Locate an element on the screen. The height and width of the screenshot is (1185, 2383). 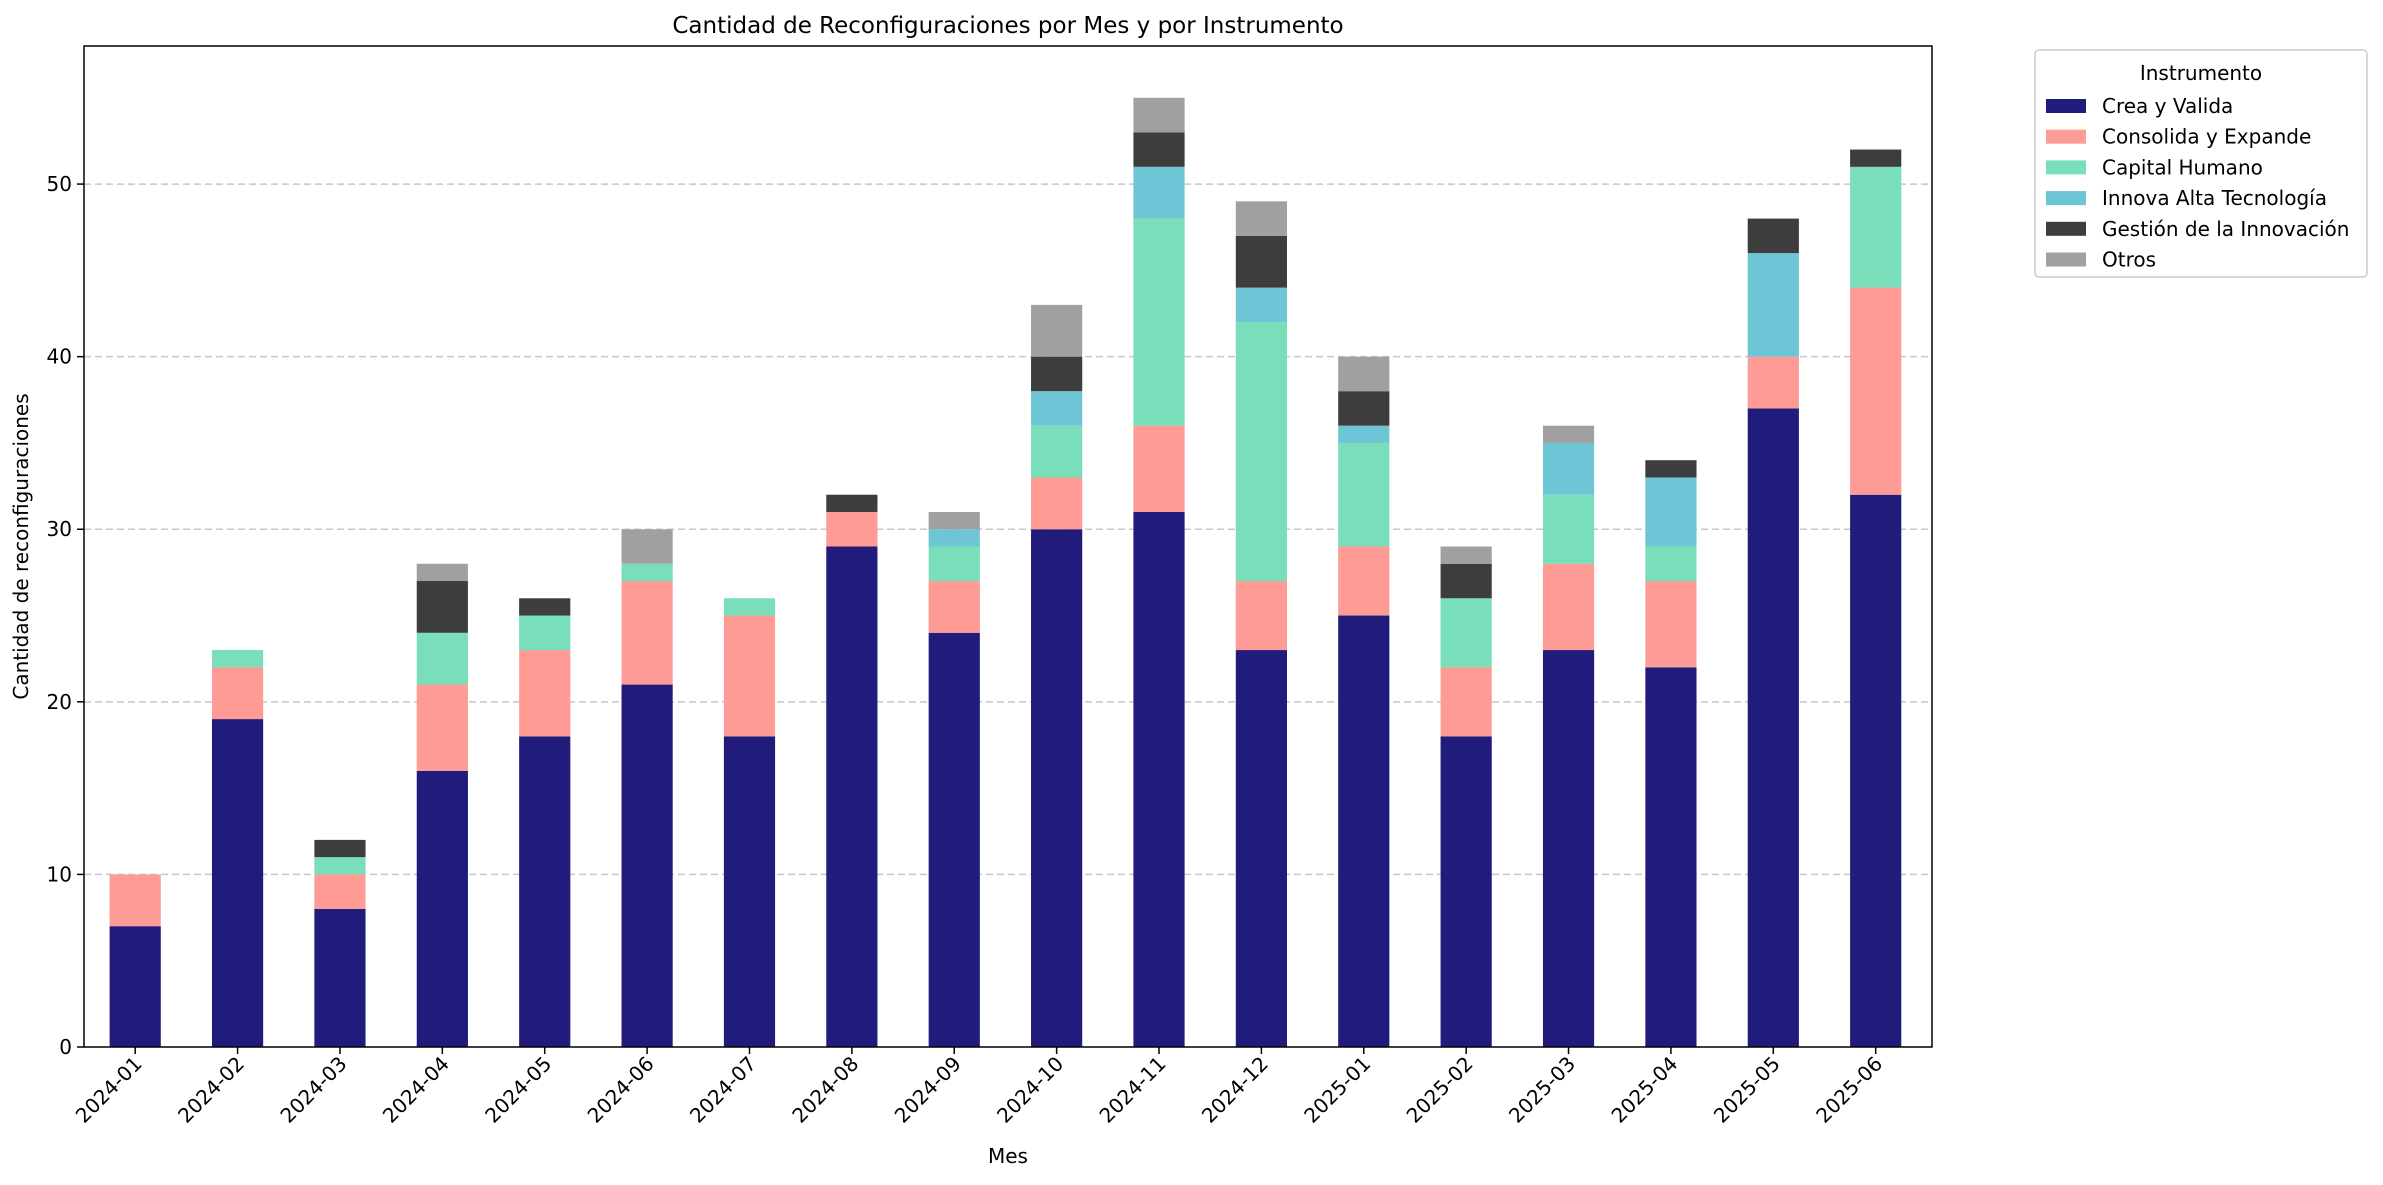
legend-frame is located at coordinates (2201, 163).